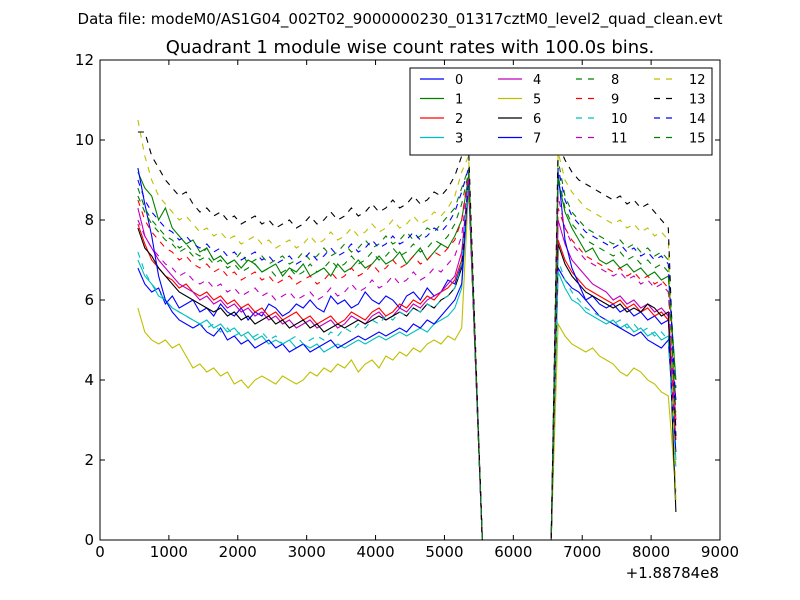 The image size is (800, 600). What do you see at coordinates (537, 80) in the screenshot?
I see `legend-label-4: 4` at bounding box center [537, 80].